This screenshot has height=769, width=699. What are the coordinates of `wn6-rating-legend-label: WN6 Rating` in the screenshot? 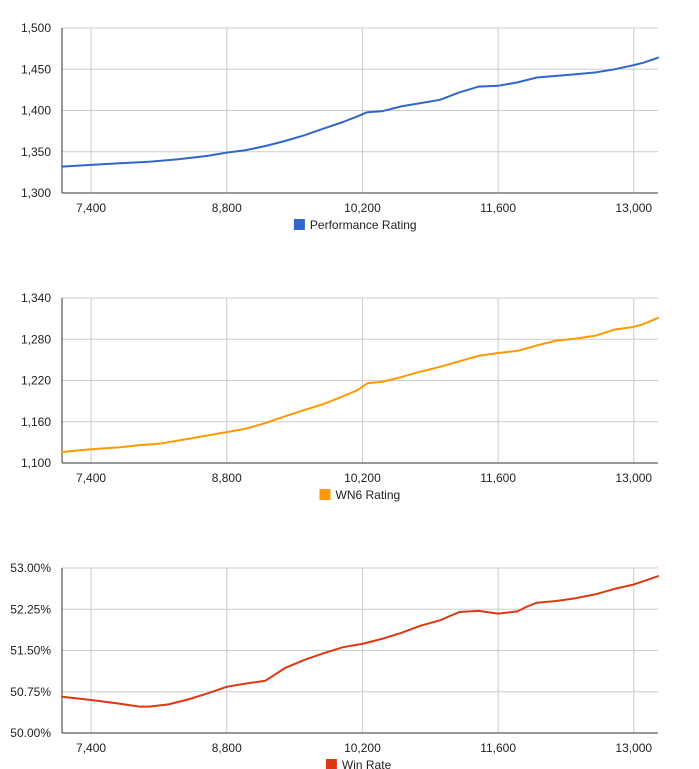 It's located at (368, 495).